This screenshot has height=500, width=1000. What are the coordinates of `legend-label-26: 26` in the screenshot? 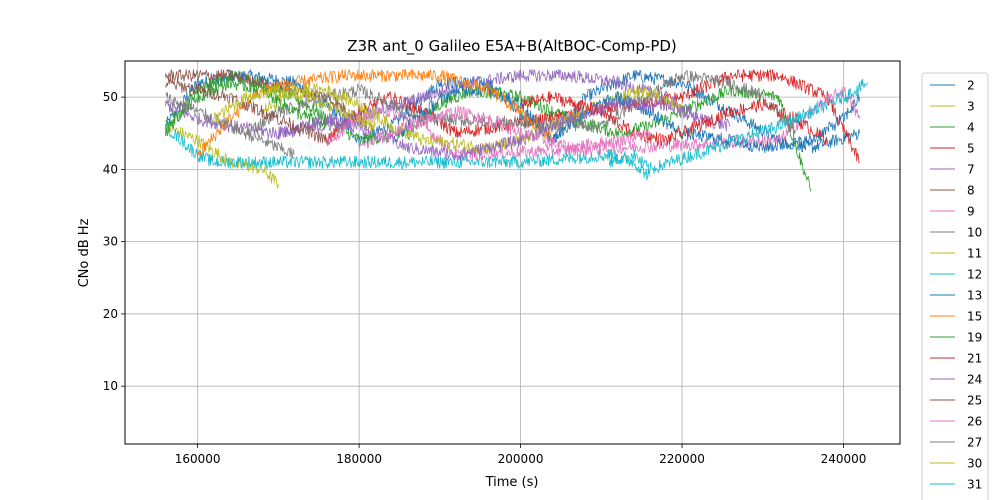 It's located at (974, 422).